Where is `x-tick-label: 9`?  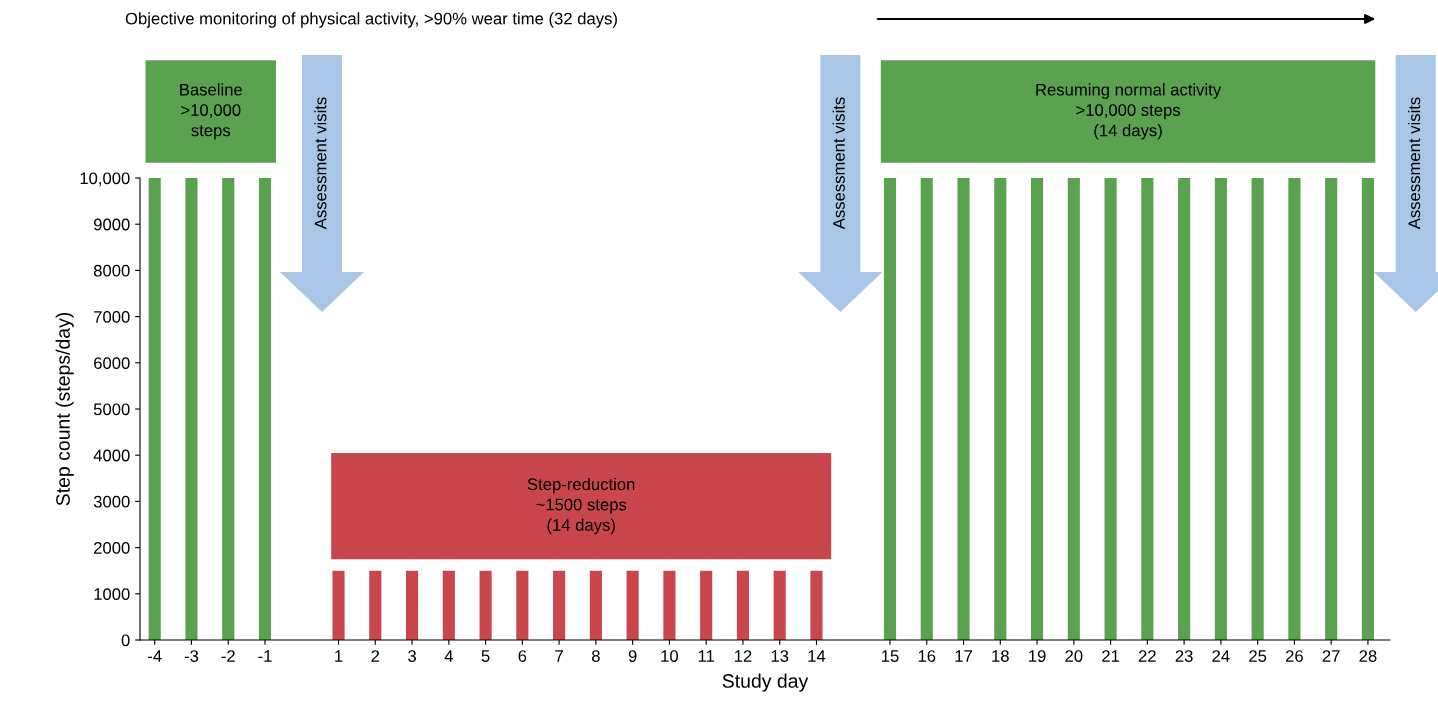
x-tick-label: 9 is located at coordinates (632, 656).